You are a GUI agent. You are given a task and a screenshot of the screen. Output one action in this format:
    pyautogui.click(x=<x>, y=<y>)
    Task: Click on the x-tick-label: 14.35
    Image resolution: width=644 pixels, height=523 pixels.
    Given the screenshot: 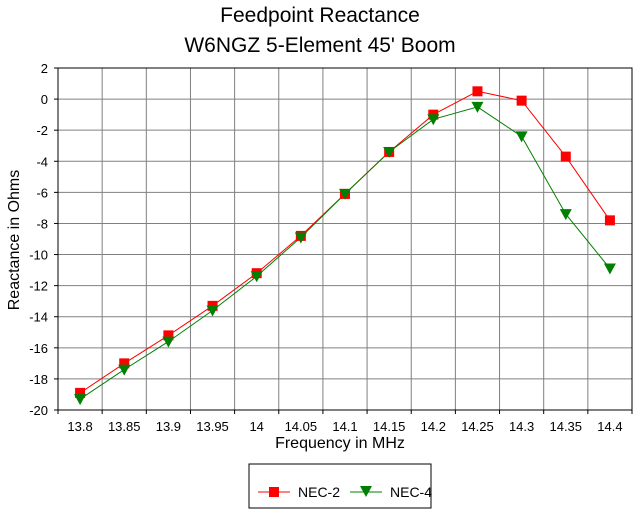 What is the action you would take?
    pyautogui.click(x=565, y=426)
    